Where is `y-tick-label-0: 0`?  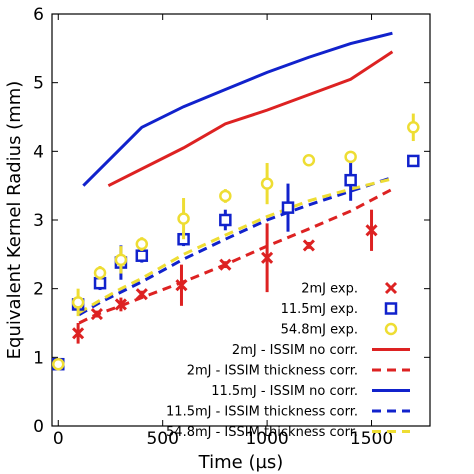 y-tick-label-0: 0 is located at coordinates (38, 427).